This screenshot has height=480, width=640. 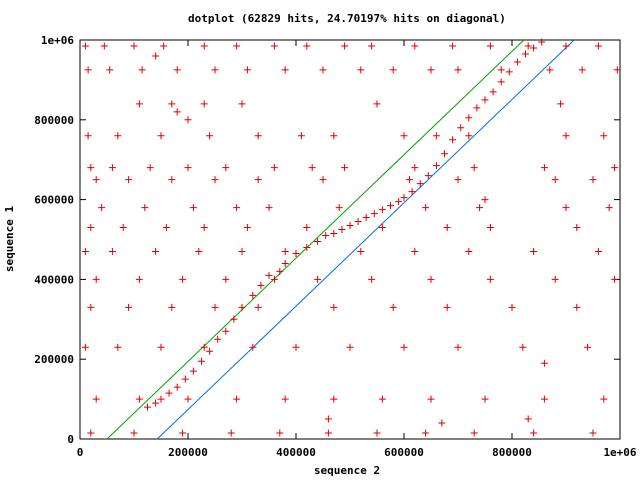 What do you see at coordinates (54, 120) in the screenshot?
I see `y-tick-label-4: 800000` at bounding box center [54, 120].